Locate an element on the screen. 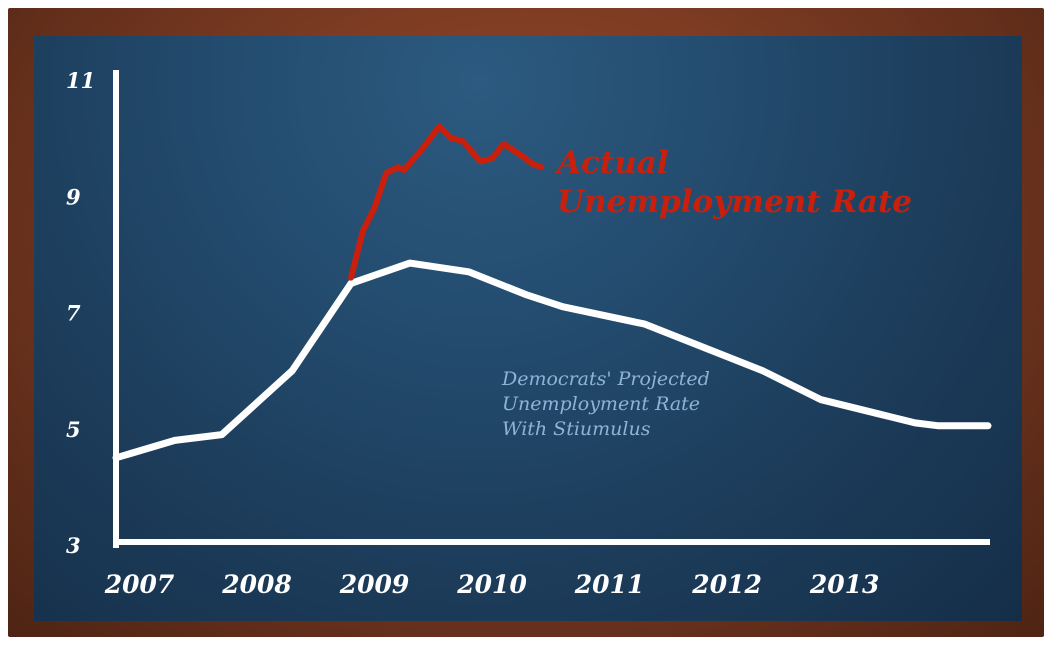  actual-annotation-line2: Unemployment Rate is located at coordinates (734, 202).